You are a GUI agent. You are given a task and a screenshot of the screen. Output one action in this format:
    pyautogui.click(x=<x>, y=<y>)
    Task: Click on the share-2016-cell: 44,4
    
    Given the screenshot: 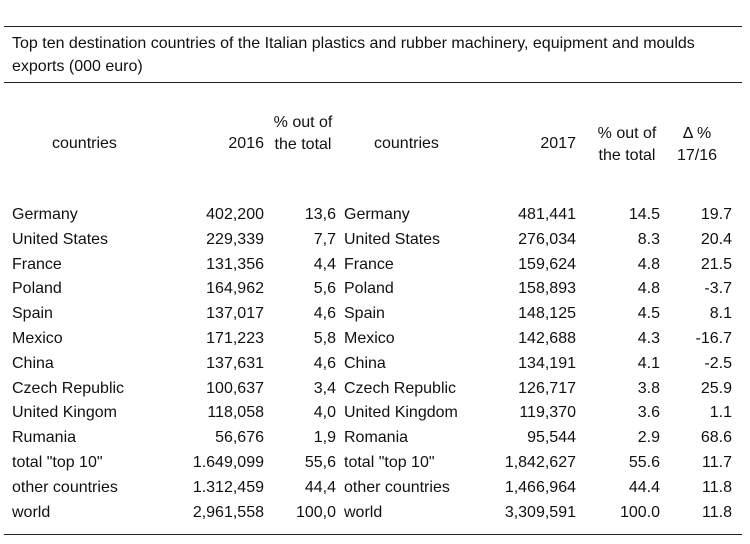 What is the action you would take?
    pyautogui.click(x=320, y=487)
    